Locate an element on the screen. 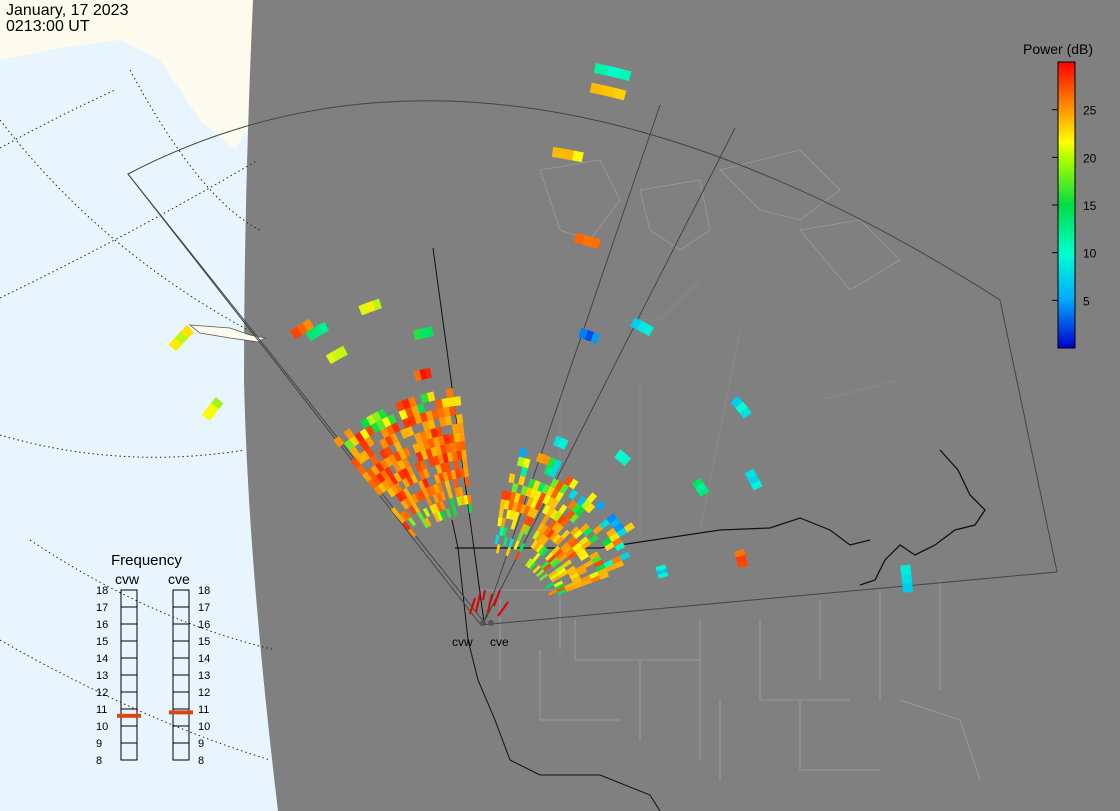 The height and width of the screenshot is (811, 1120). radar-site-cve: cve is located at coordinates (498, 634).